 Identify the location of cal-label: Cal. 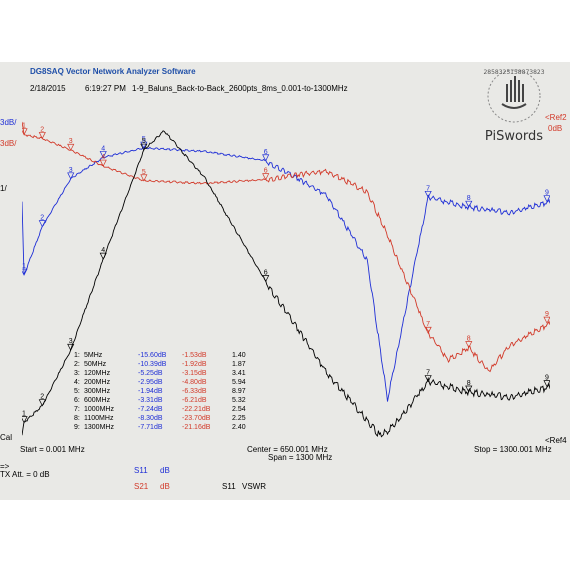
(6, 437).